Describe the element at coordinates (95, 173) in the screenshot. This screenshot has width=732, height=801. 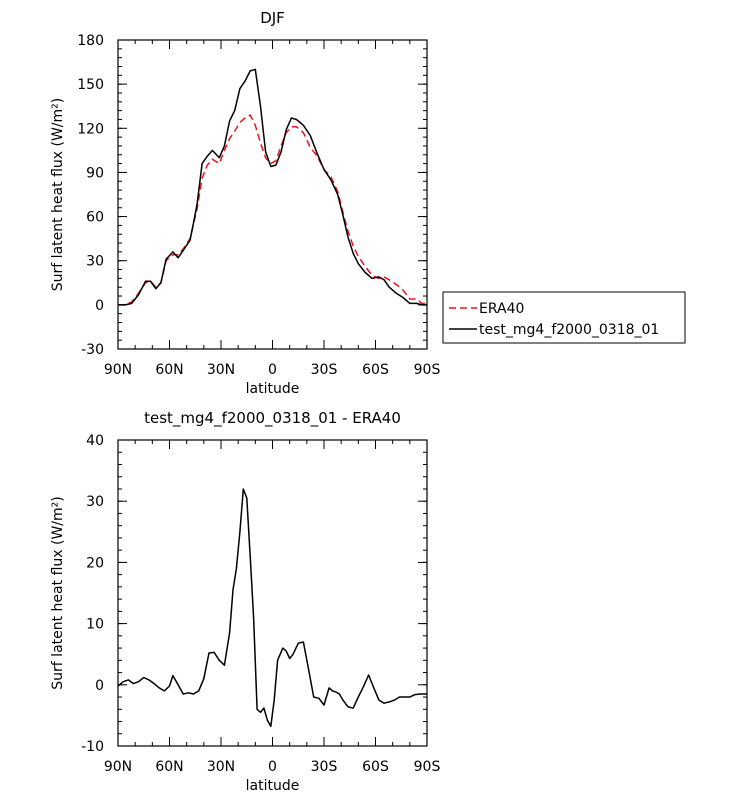
I see `y-tick-label: 90` at that location.